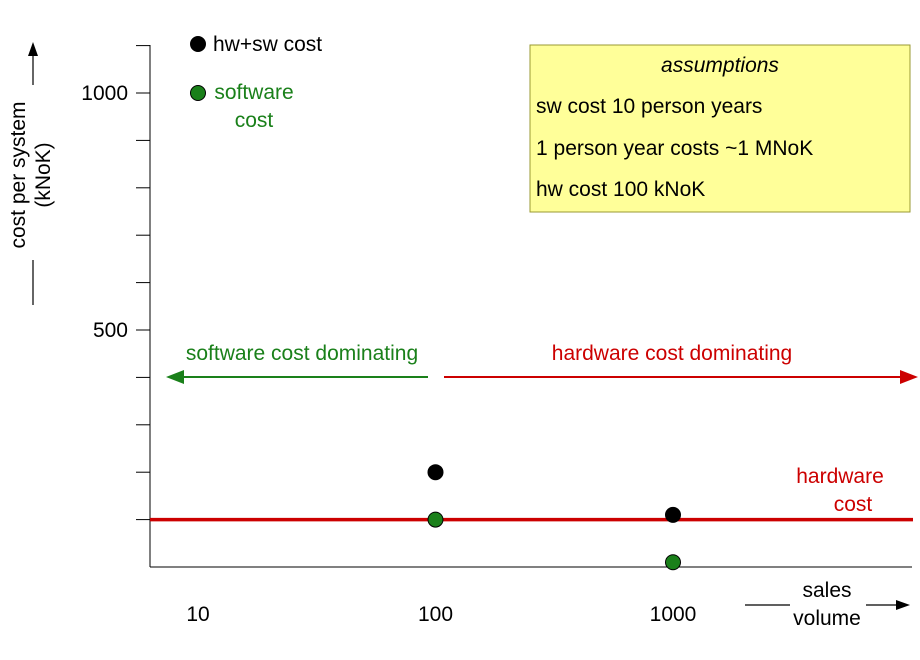 The image size is (920, 660). What do you see at coordinates (826, 590) in the screenshot?
I see `x-axis-label-line-1: sales` at bounding box center [826, 590].